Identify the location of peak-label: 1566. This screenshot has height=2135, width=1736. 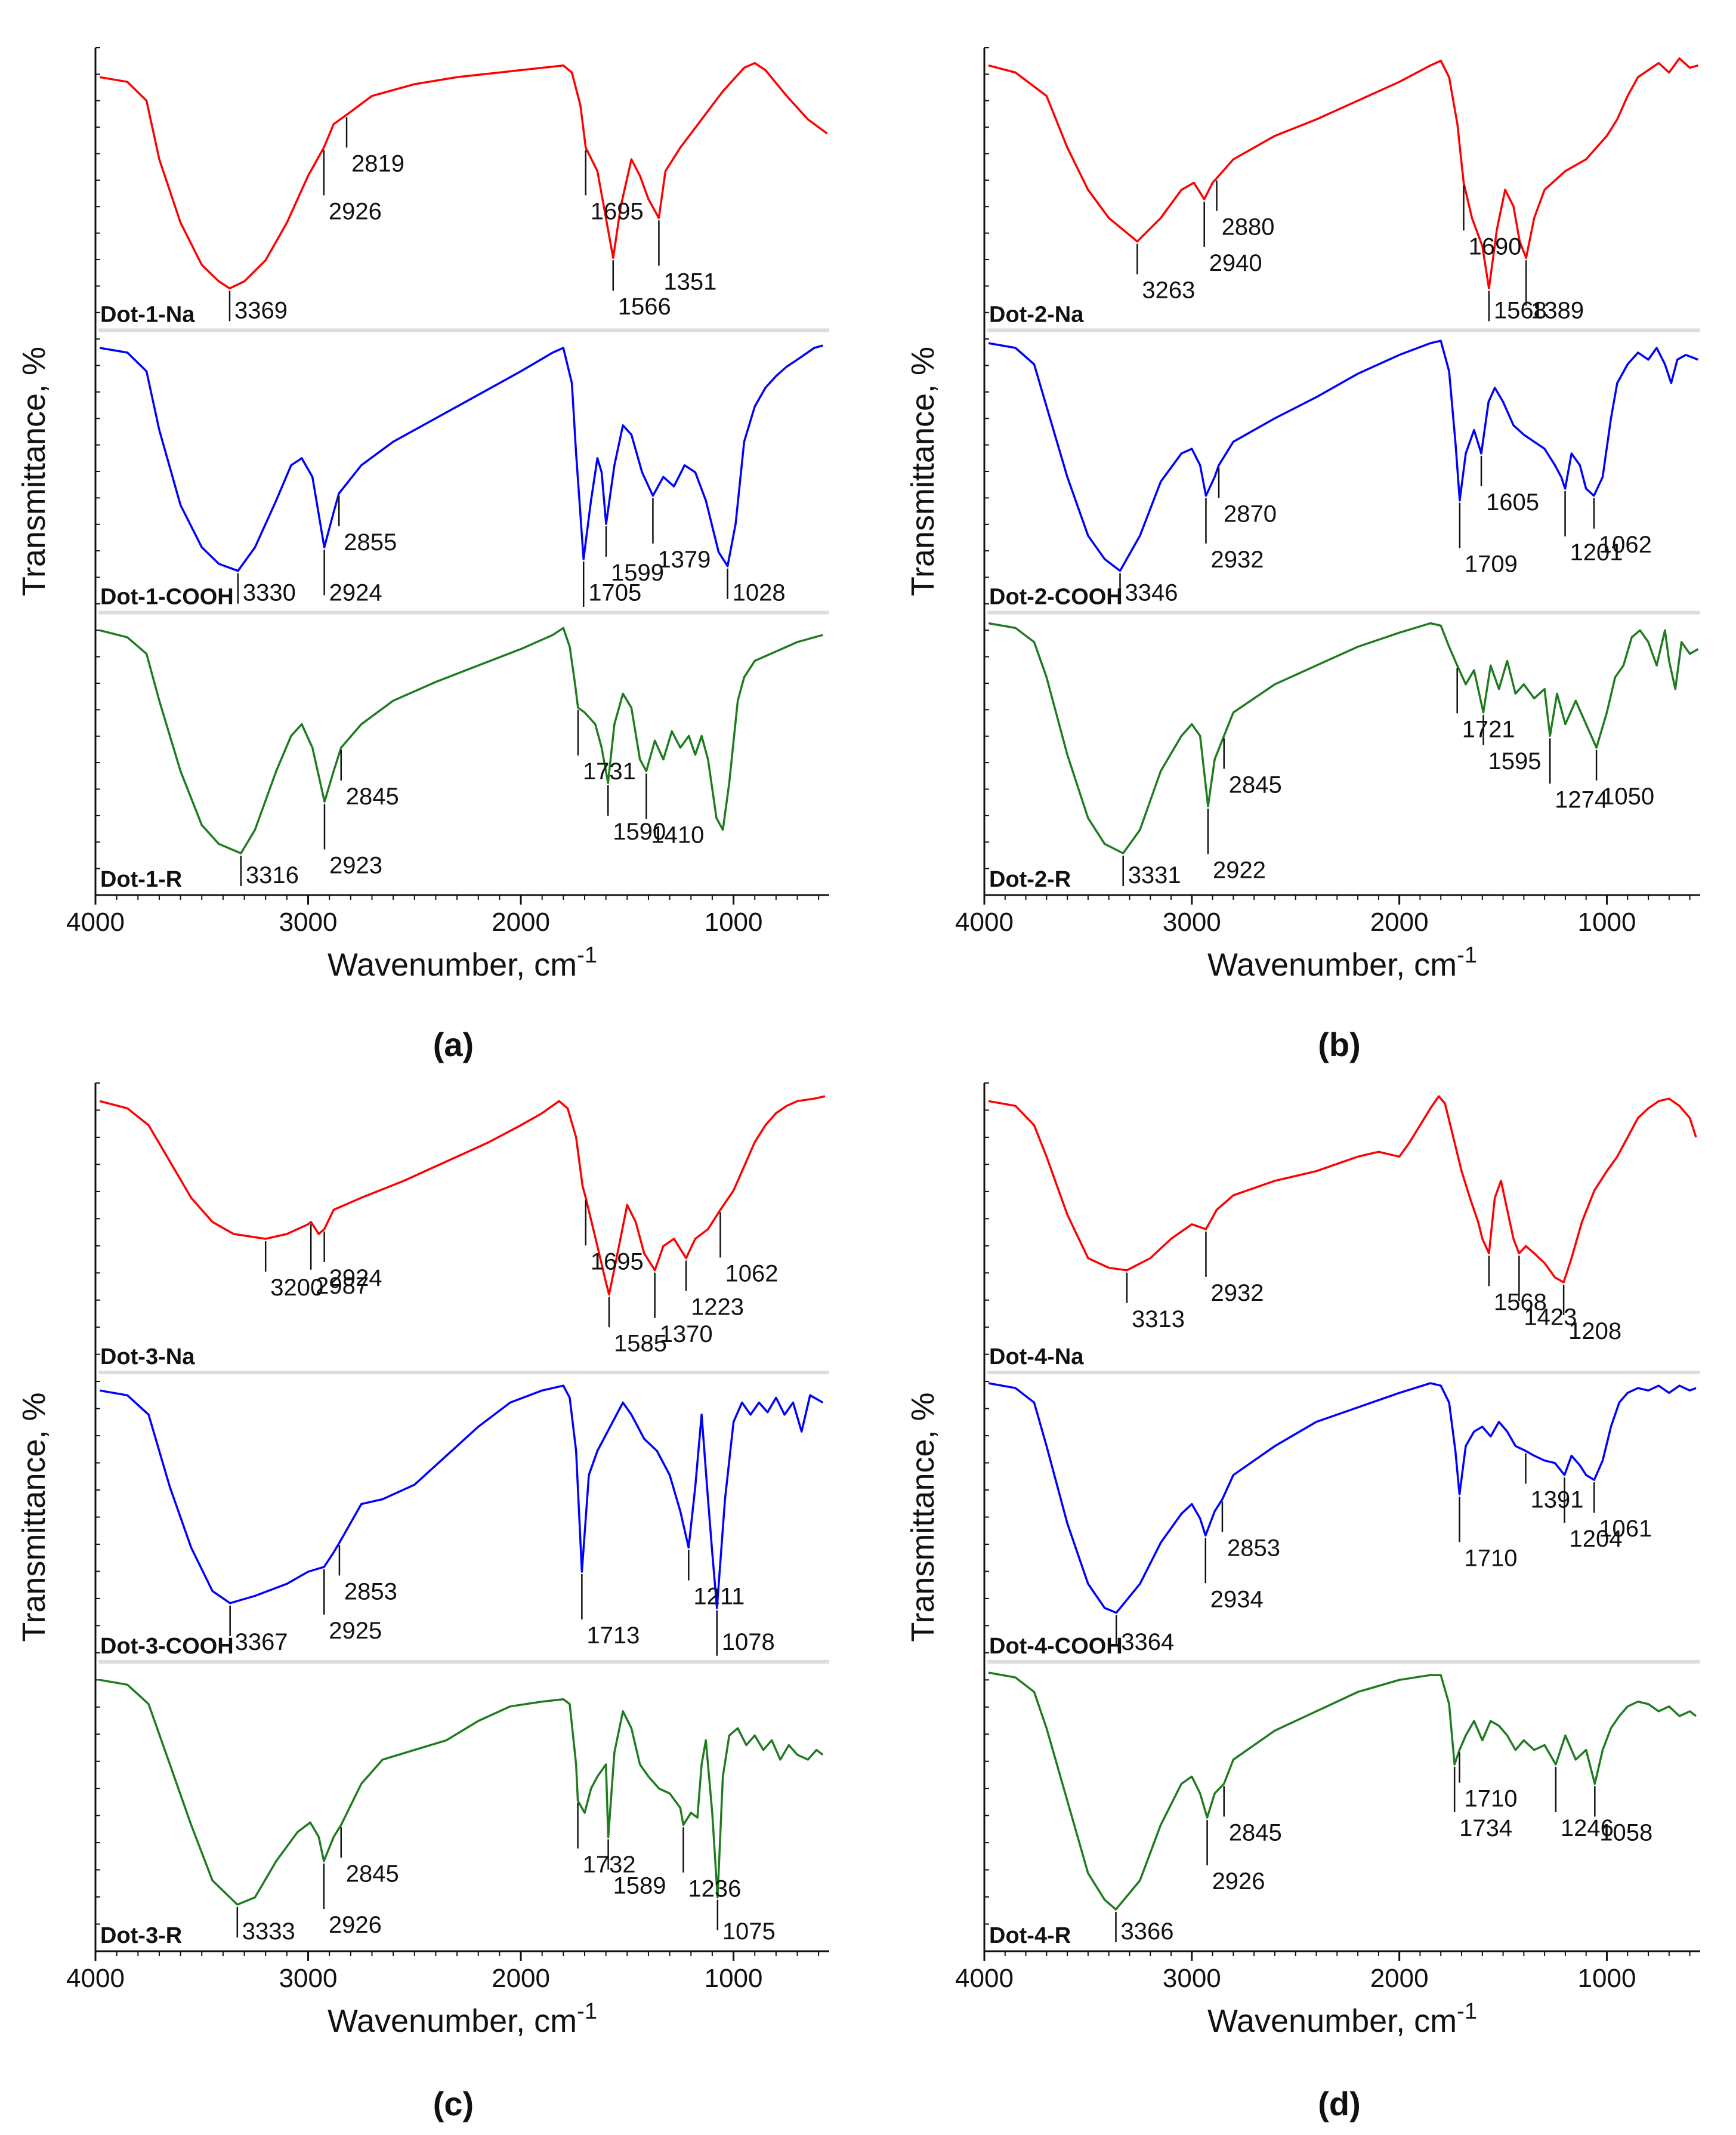
(644, 307).